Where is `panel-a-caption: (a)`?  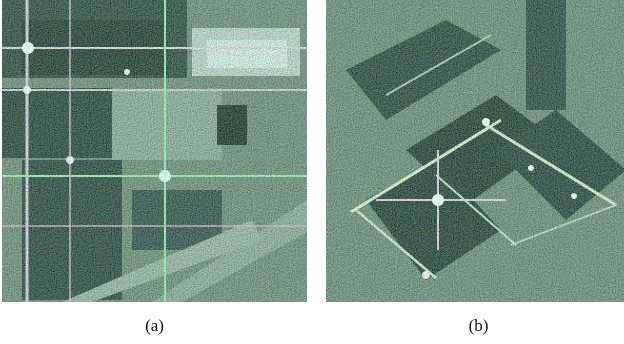
panel-a-caption: (a) is located at coordinates (154, 325).